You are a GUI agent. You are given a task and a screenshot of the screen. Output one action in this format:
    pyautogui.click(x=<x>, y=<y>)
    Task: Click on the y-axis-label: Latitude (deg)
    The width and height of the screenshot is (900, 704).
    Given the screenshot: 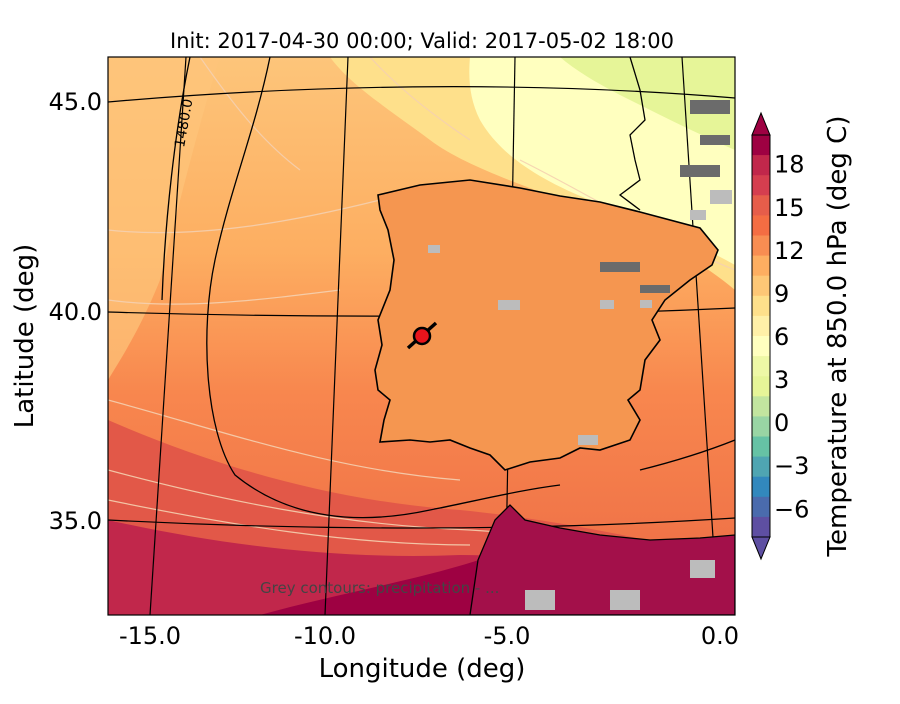 What is the action you would take?
    pyautogui.click(x=25, y=336)
    